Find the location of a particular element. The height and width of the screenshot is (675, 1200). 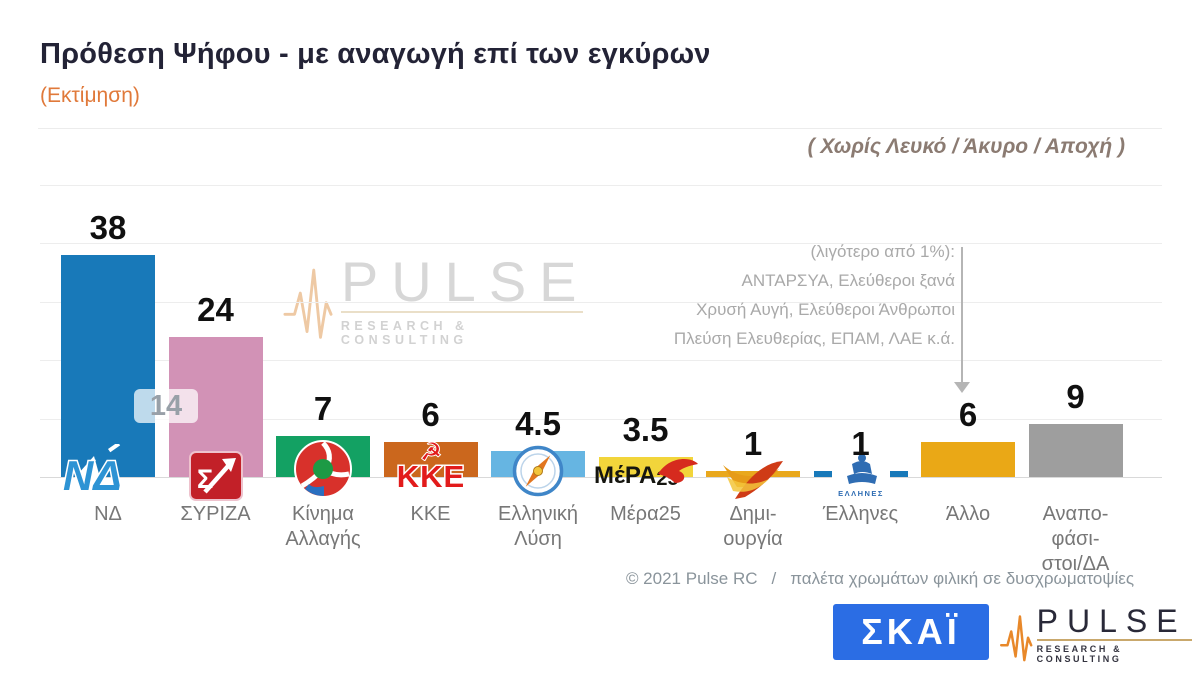

bar-kke is located at coordinates (430, 459).